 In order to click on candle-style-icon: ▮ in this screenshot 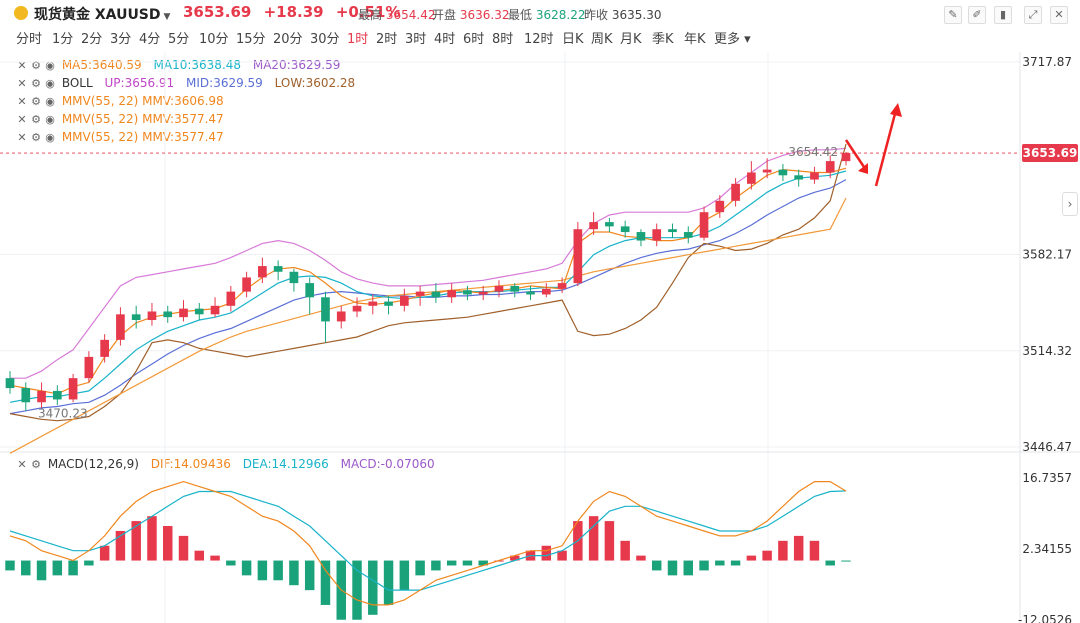, I will do `click(1003, 15)`.